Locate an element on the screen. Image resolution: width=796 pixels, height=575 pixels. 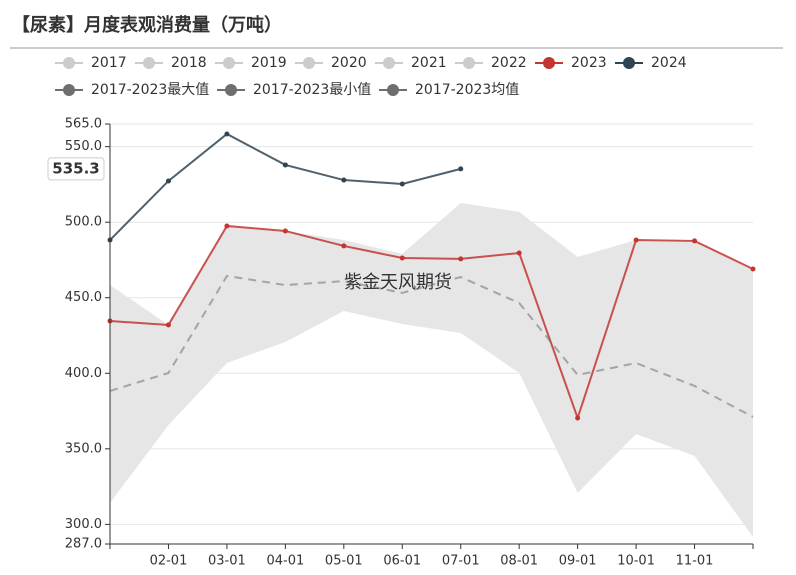
y-tick-label: 450.0 is located at coordinates (83, 297).